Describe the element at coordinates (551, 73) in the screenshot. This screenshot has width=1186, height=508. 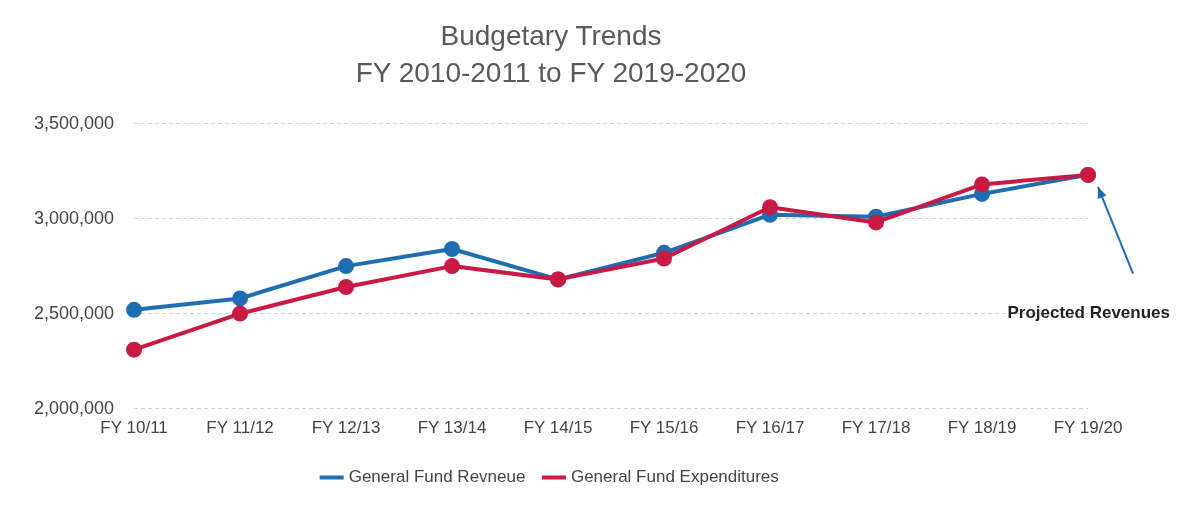
I see `chart-subtitle: FY 2010-2011 to FY 2019-2020` at that location.